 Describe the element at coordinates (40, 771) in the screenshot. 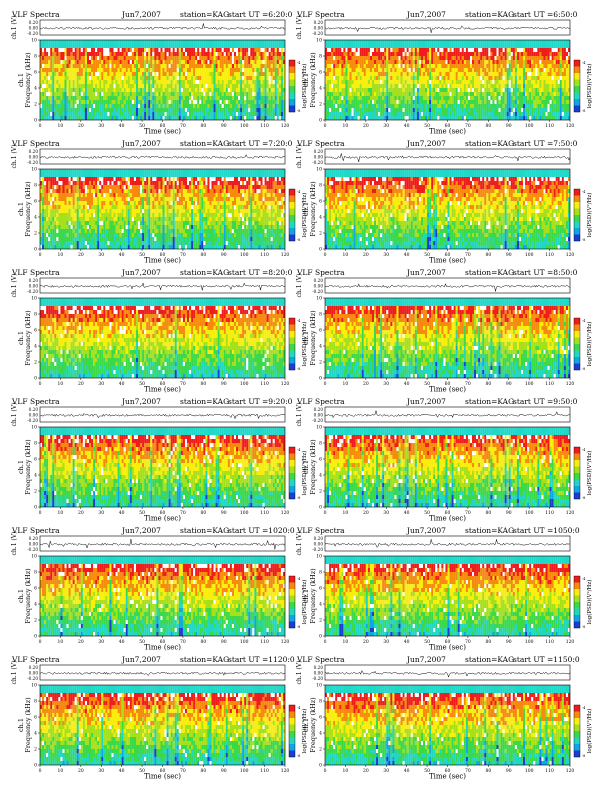

I see `x-tick-label: 0` at that location.